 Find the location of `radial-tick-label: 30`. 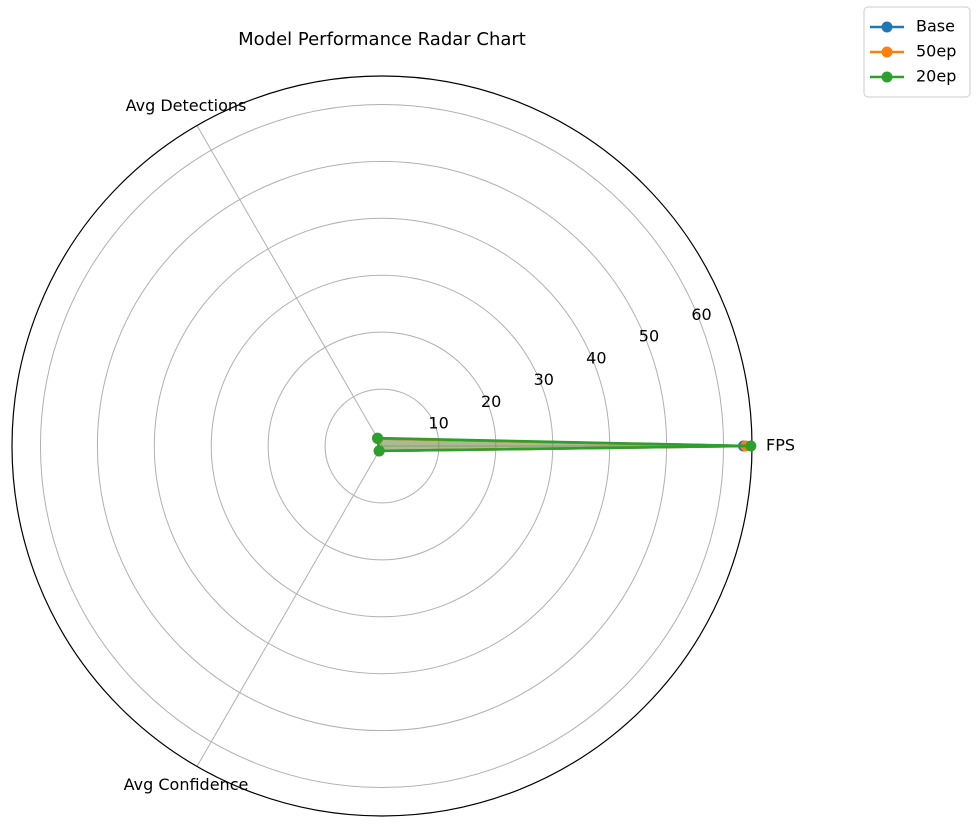

radial-tick-label: 30 is located at coordinates (544, 379).